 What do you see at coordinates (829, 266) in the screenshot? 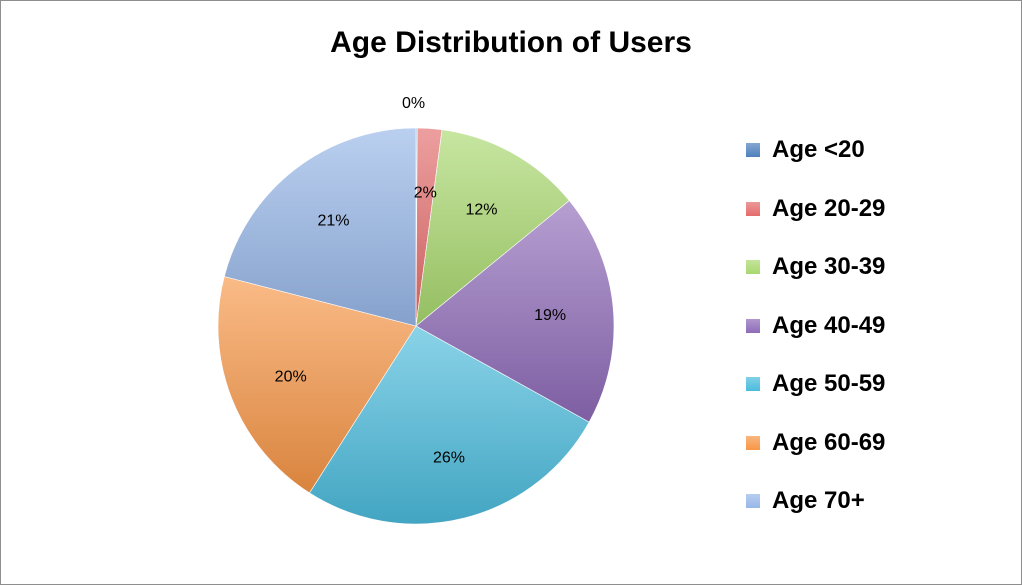
I see `legend-label: Age 30-39` at bounding box center [829, 266].